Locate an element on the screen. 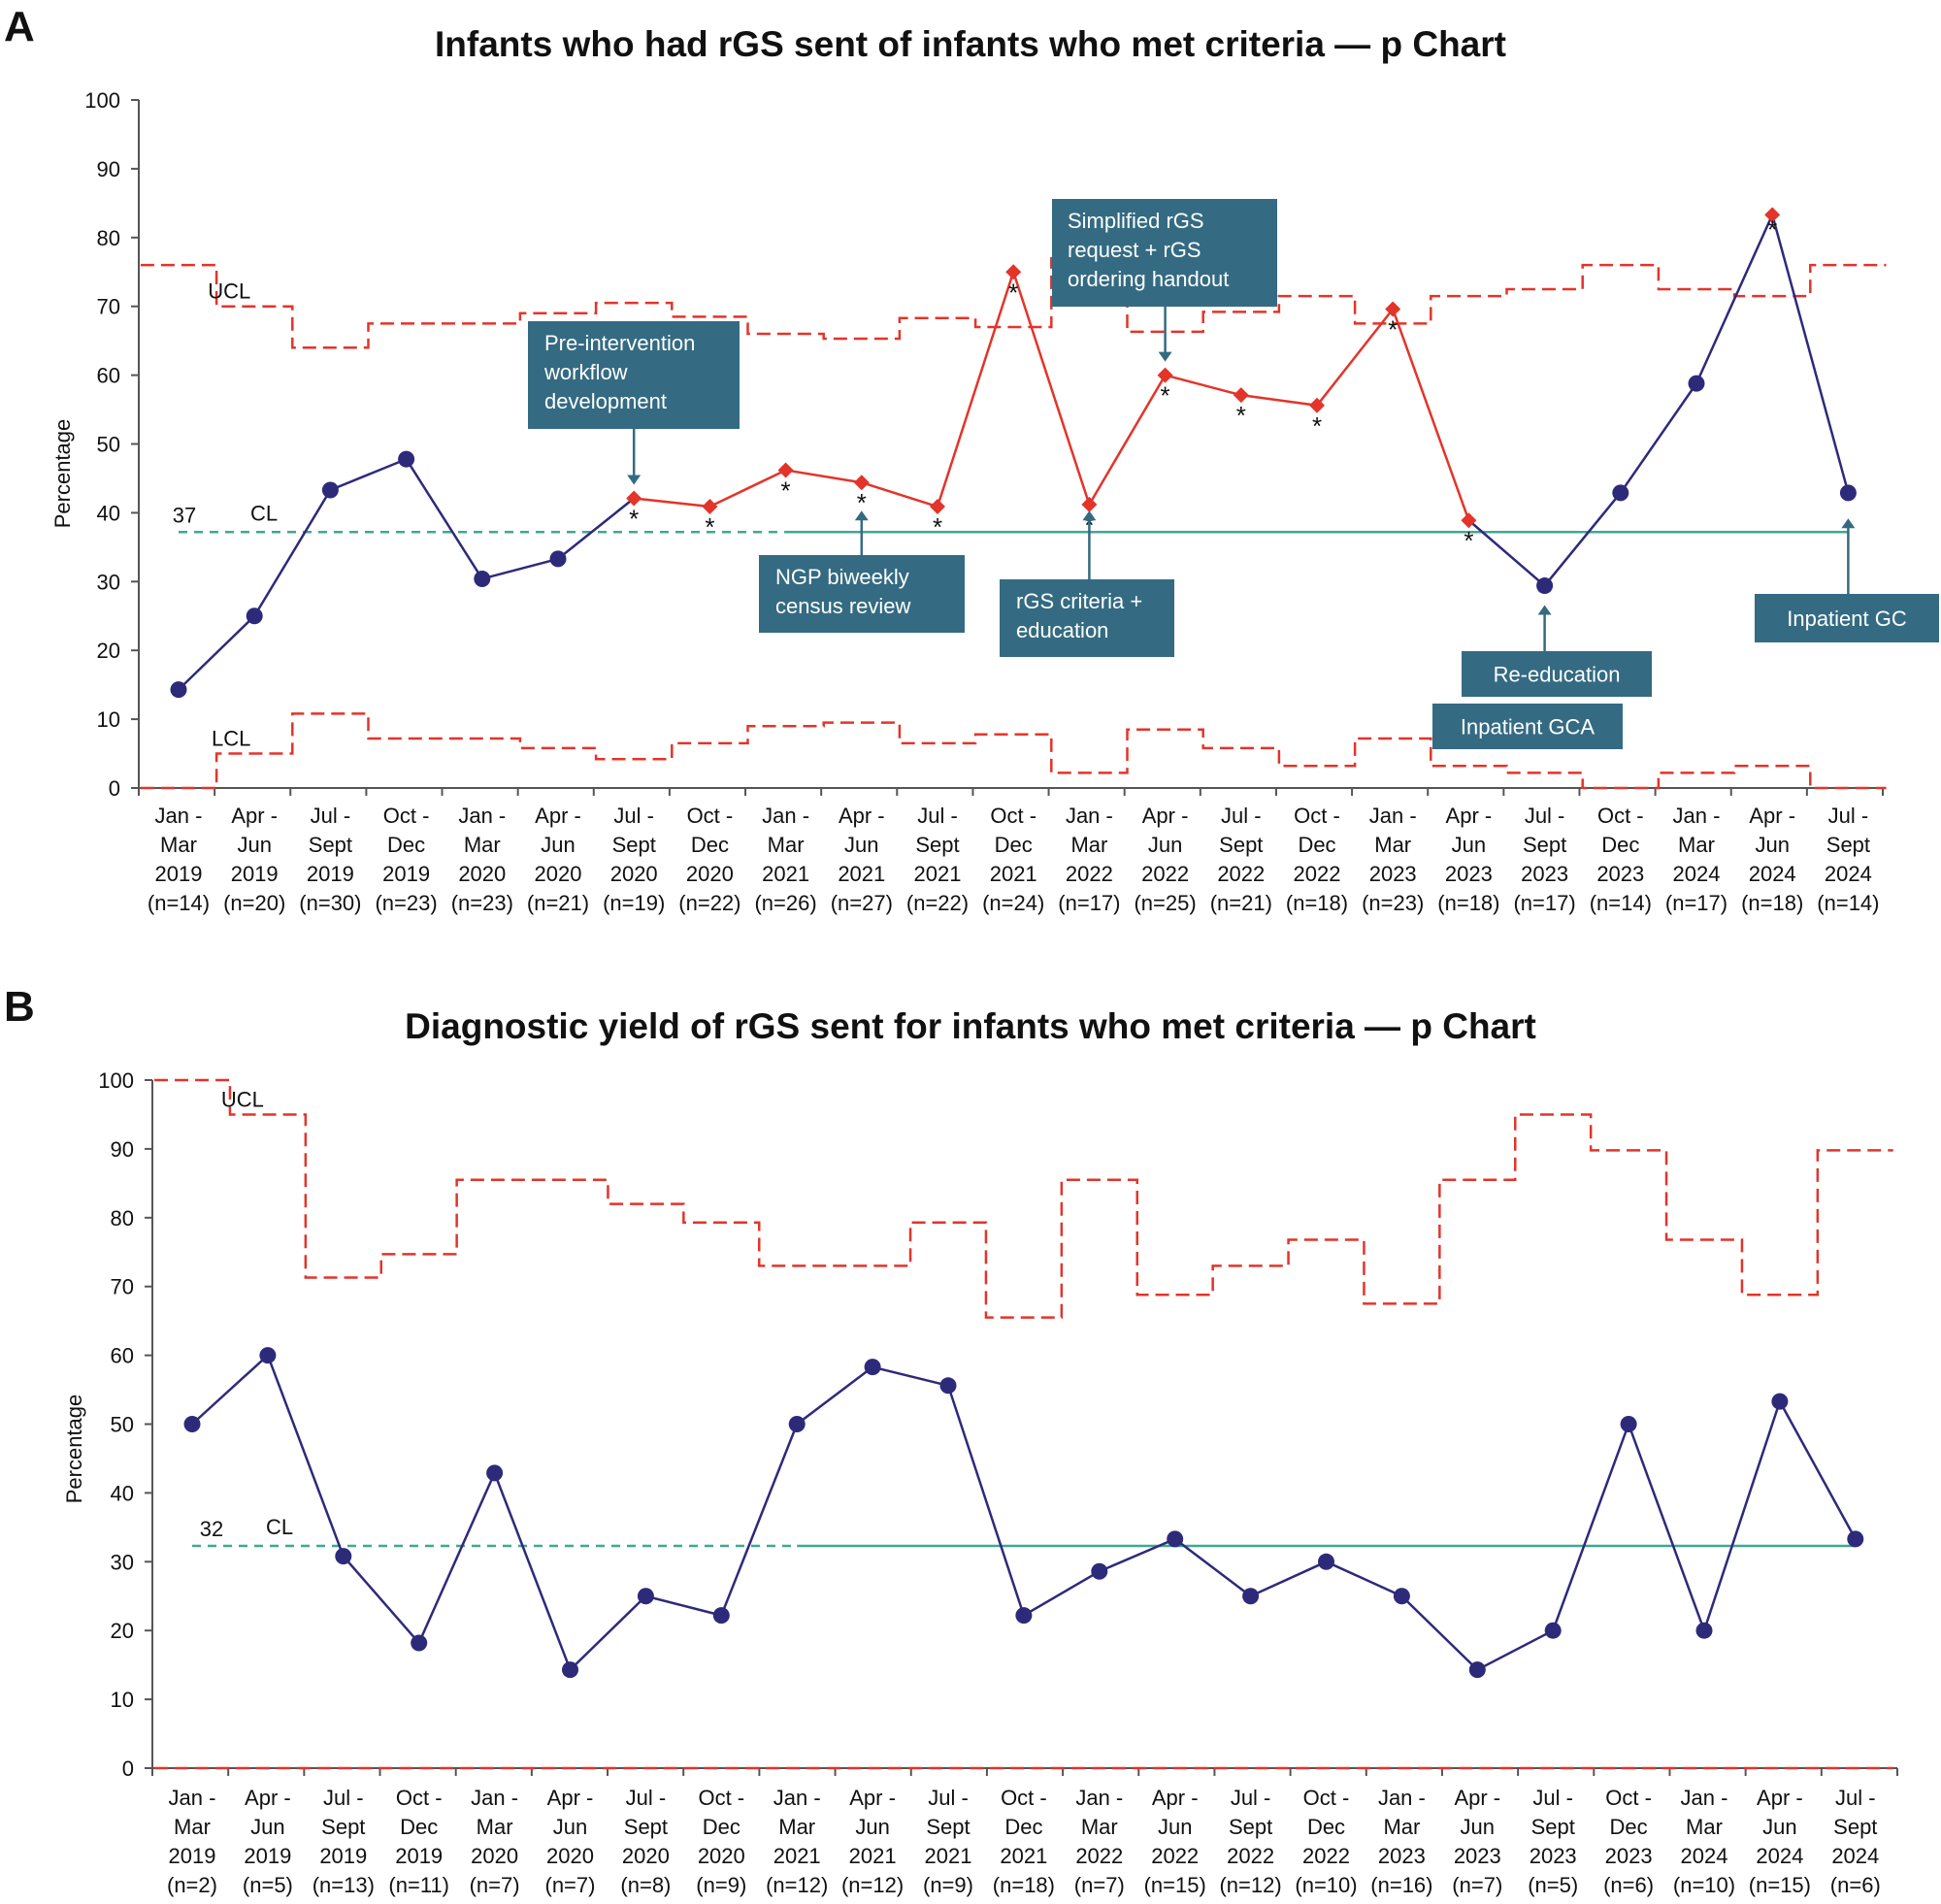 Image resolution: width=1941 pixels, height=1904 pixels. chart-a-y-tick-label: 20 is located at coordinates (108, 651).